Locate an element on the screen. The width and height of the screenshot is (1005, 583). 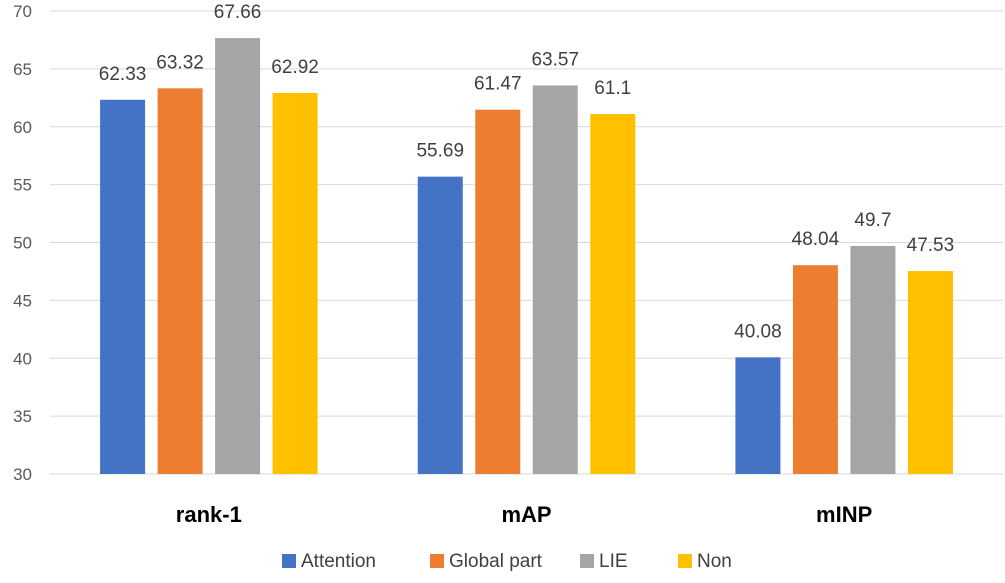
y-tick-label: 40 is located at coordinates (22, 358).